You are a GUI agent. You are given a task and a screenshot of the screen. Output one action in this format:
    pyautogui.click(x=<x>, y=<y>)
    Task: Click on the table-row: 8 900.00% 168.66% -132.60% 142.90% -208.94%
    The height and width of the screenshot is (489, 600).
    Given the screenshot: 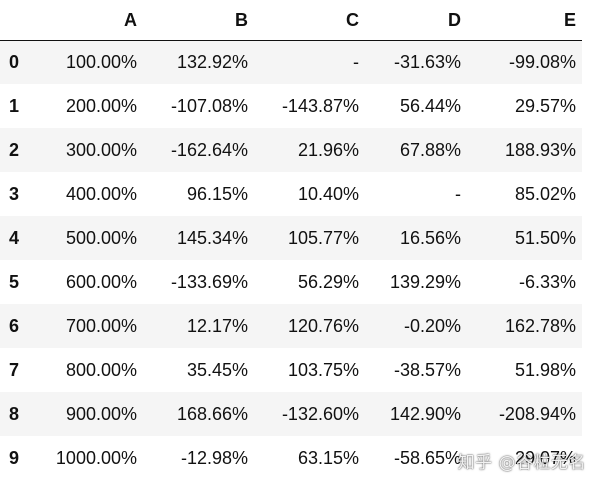 What is the action you would take?
    pyautogui.click(x=291, y=414)
    